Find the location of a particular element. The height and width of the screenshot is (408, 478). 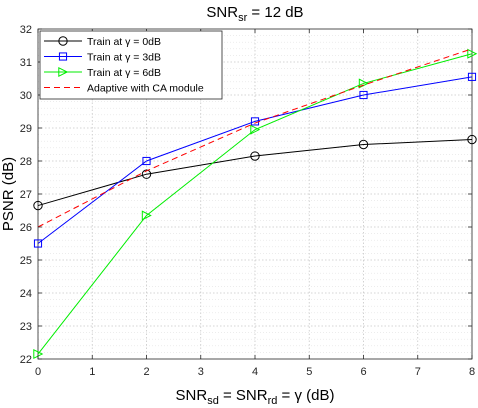

x-tick-label: 4 is located at coordinates (255, 372).